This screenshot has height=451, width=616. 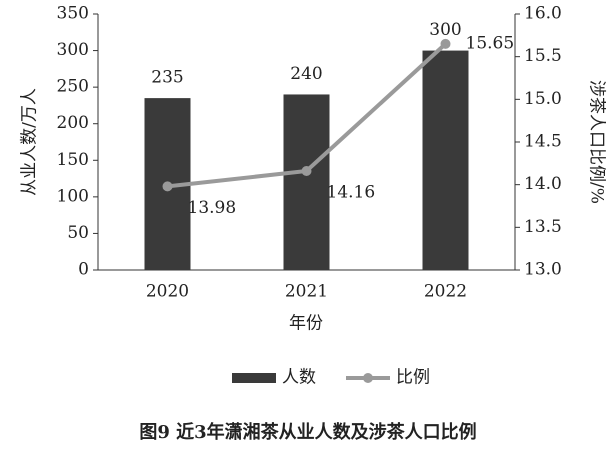 I want to click on y-tick-label: 200, so click(x=73, y=123).